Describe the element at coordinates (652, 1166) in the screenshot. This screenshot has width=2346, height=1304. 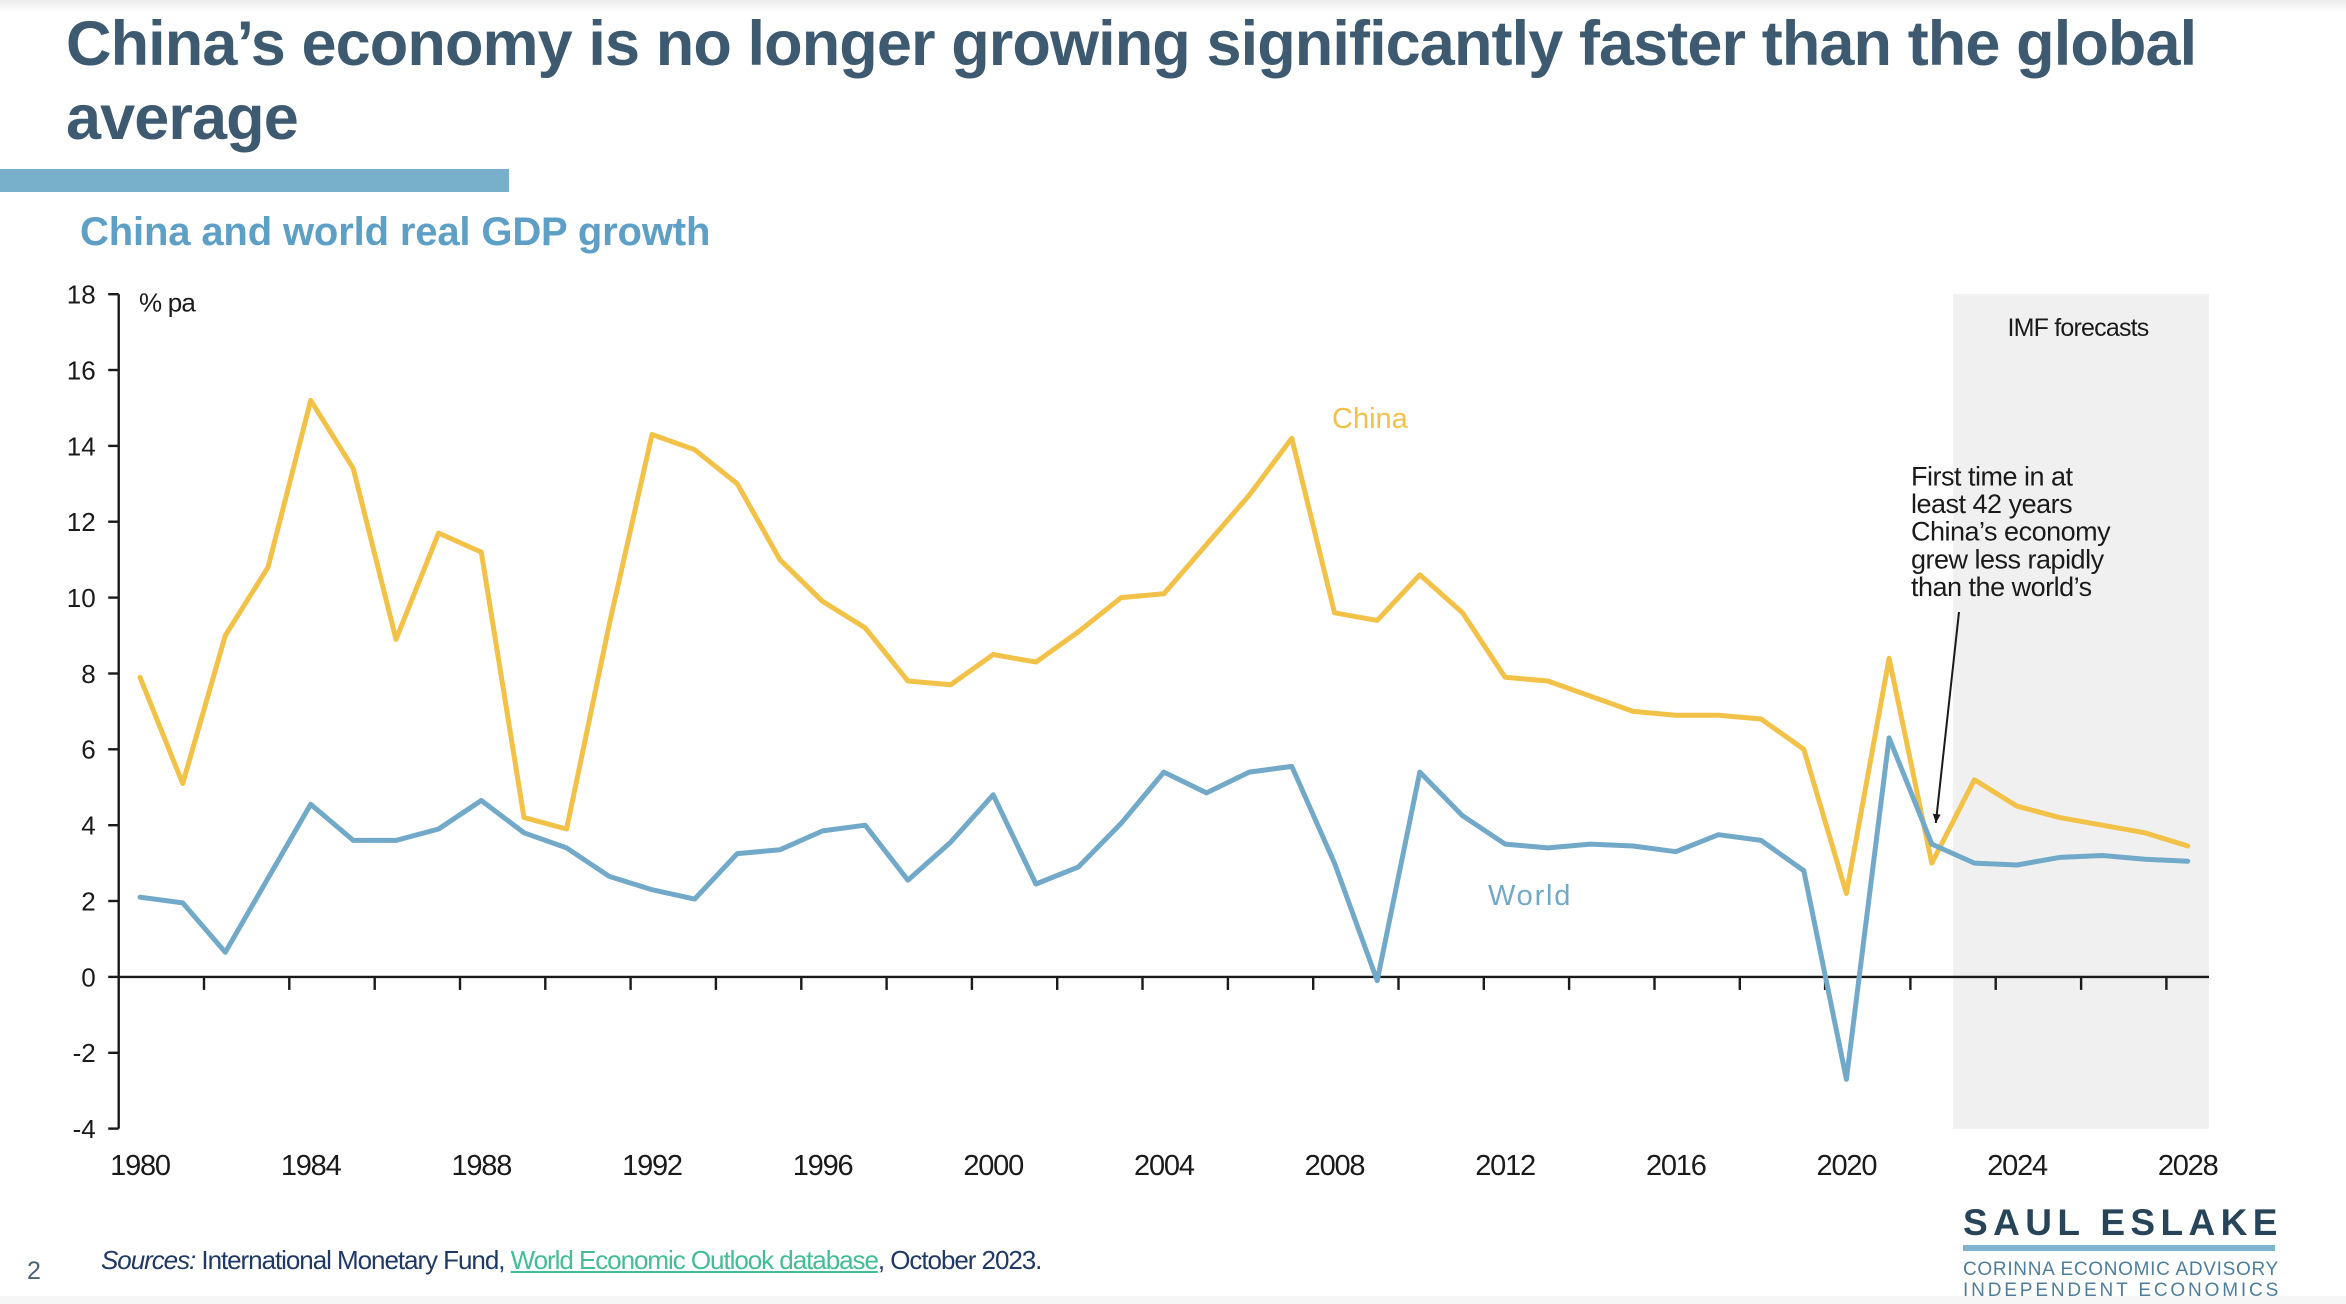
I see `svg-text: 1992` at that location.